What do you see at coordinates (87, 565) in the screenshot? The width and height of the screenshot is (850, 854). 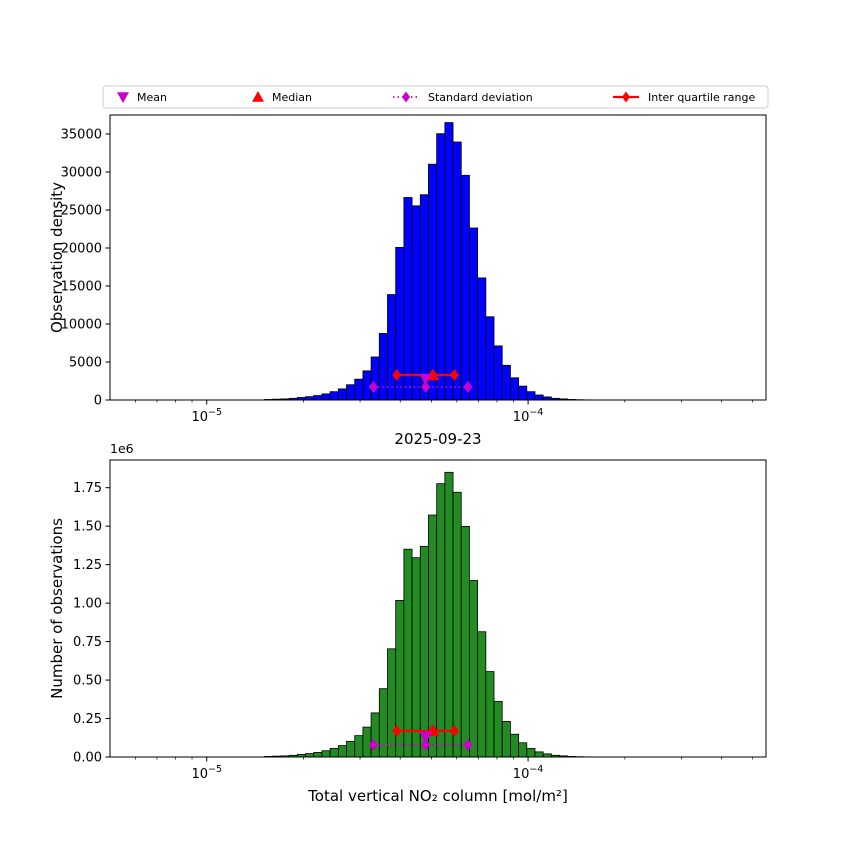 I see `y-tick-label: 1.25` at bounding box center [87, 565].